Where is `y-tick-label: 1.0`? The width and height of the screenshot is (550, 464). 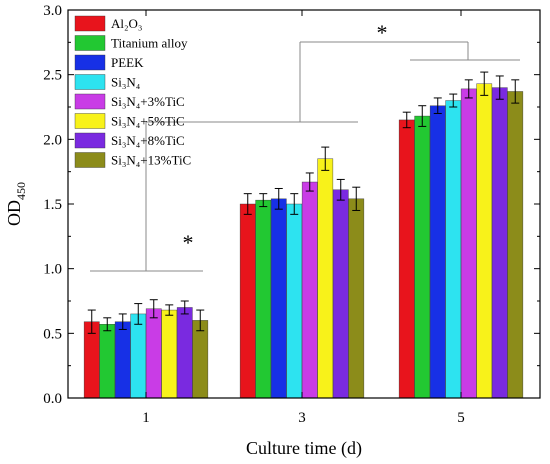 y-tick-label: 1.0 is located at coordinates (52, 270).